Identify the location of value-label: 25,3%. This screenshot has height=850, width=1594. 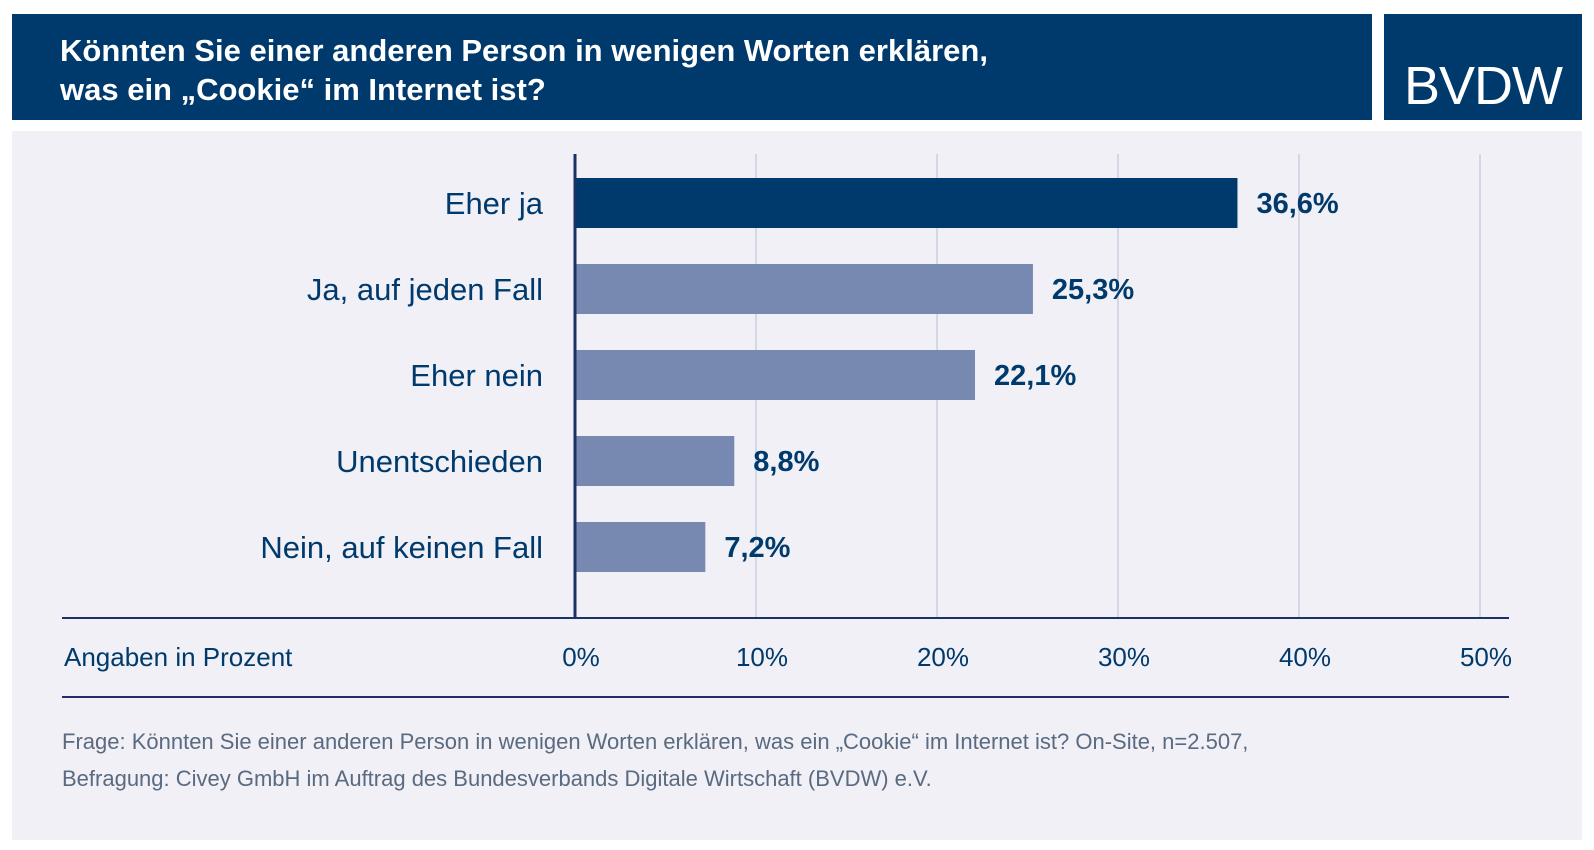
(1093, 290).